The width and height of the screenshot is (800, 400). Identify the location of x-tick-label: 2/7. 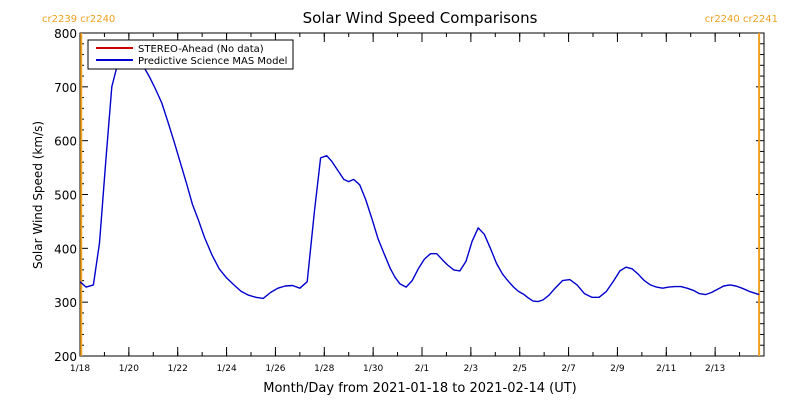
(568, 369).